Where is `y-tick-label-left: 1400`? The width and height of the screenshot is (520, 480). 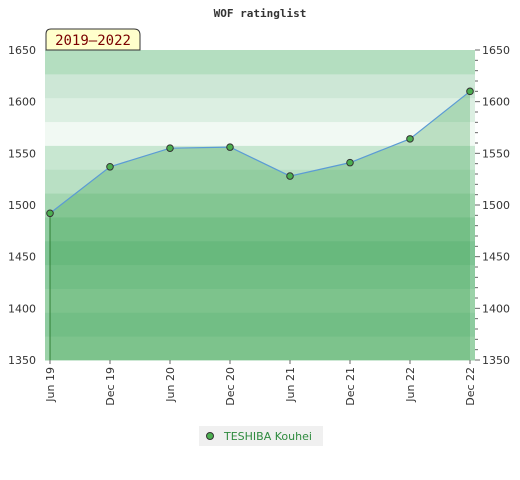
y-tick-label-left: 1400 is located at coordinates (22, 308).